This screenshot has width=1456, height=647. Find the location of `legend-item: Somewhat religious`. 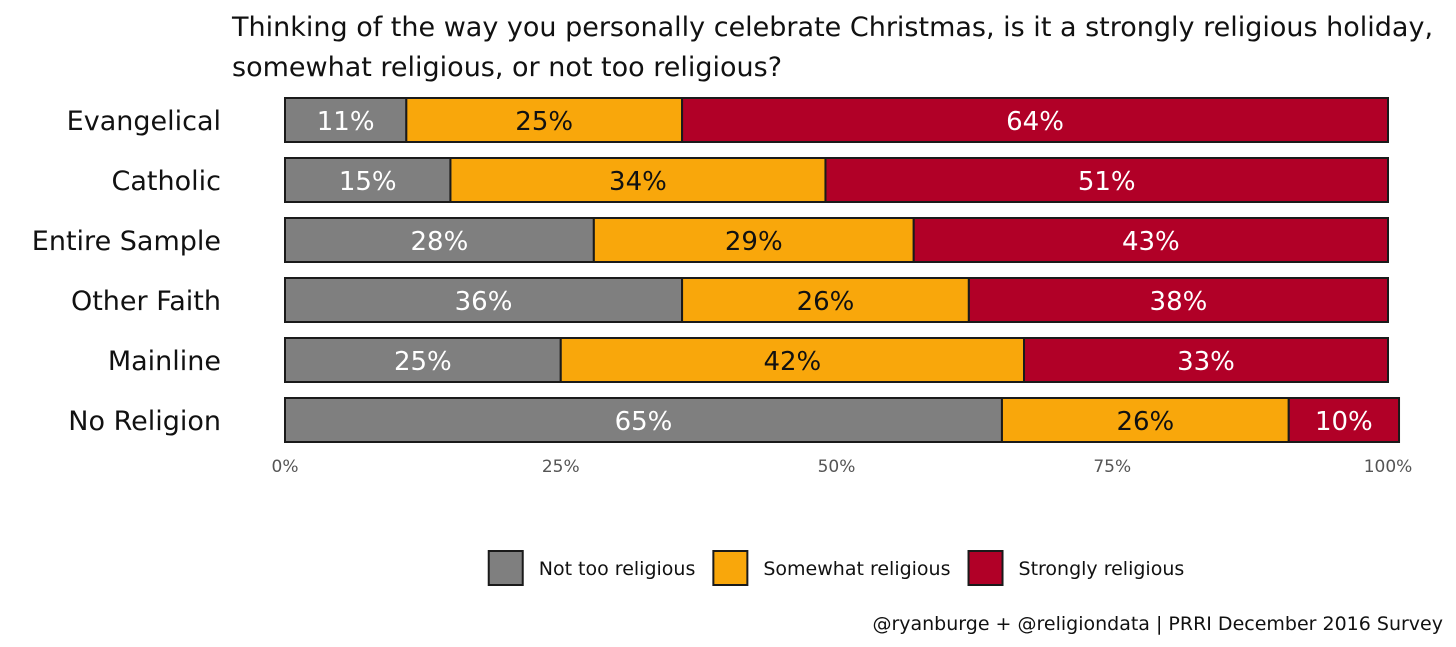

legend-item: Somewhat religious is located at coordinates (831, 568).